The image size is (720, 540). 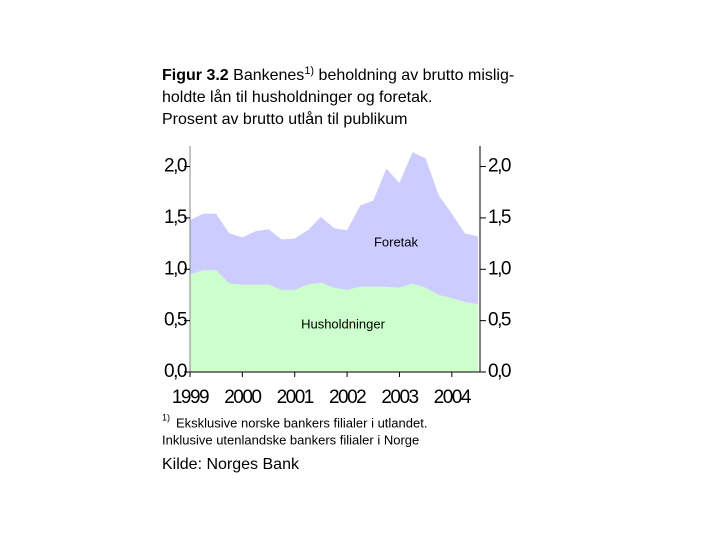 I want to click on x-tick-label: 1999, so click(x=190, y=397).